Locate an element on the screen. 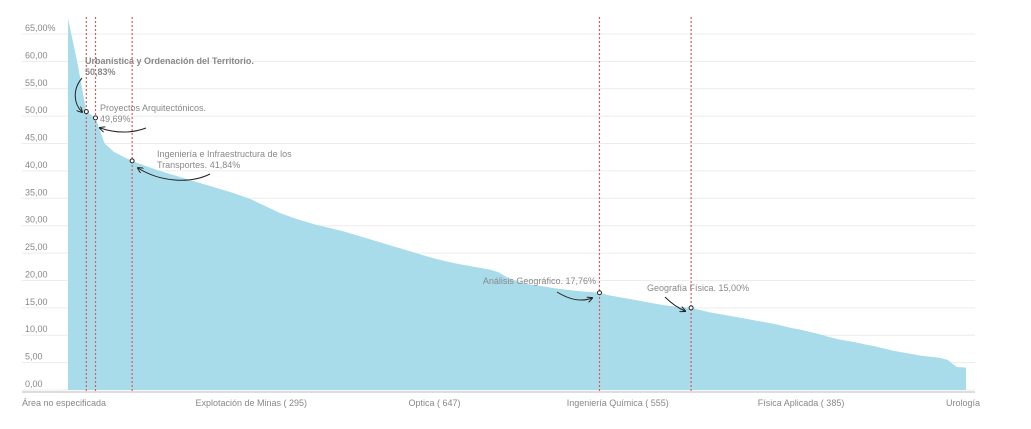 The width and height of the screenshot is (1031, 429). annotation-label: Geografía Física. is located at coordinates (681, 288).